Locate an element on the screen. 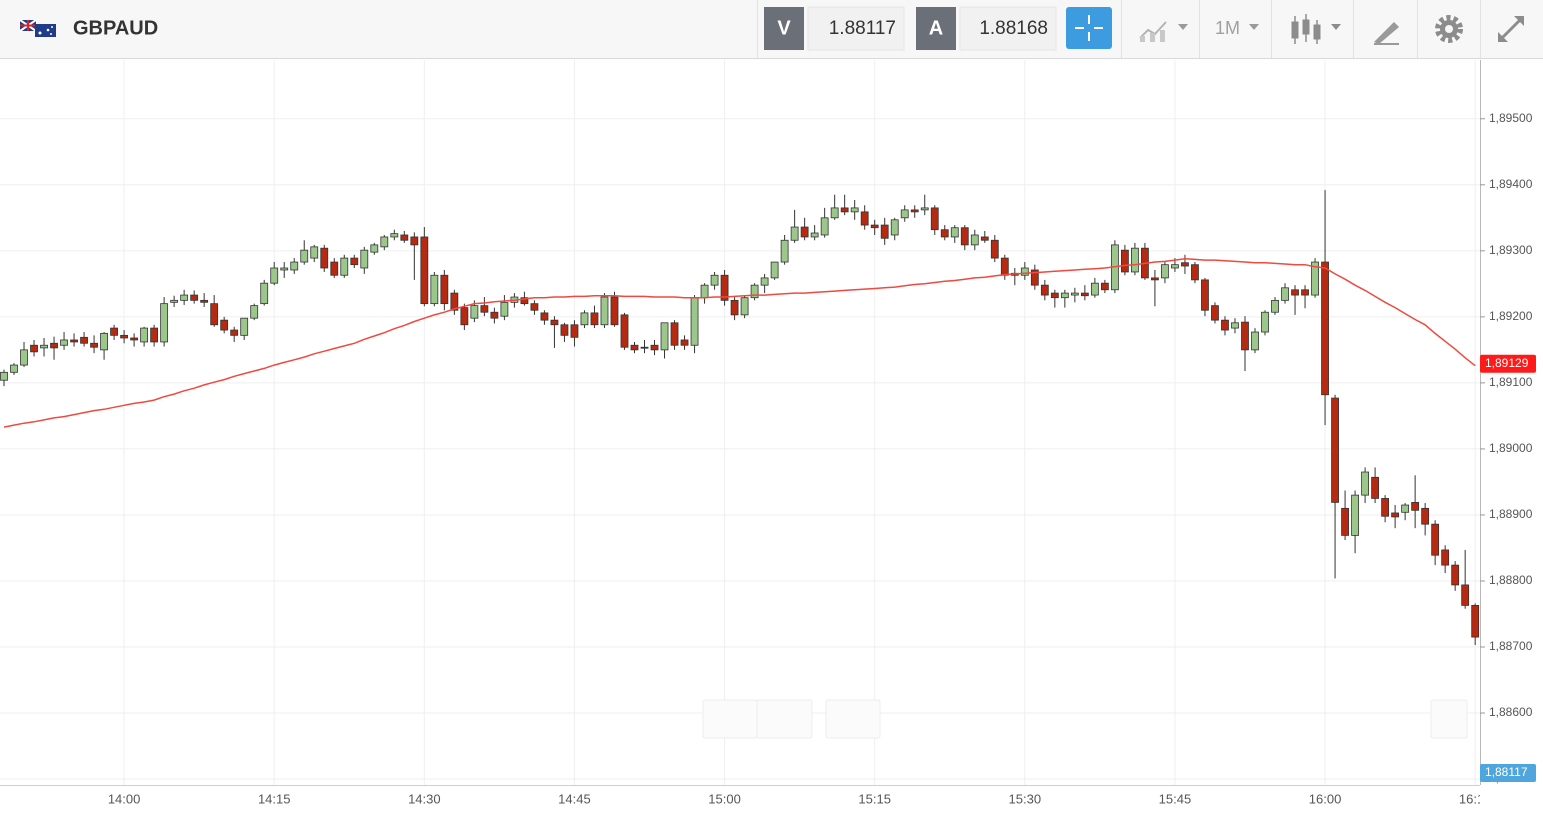 The width and height of the screenshot is (1543, 818). y-tick-label: 1,89200 is located at coordinates (1511, 316).